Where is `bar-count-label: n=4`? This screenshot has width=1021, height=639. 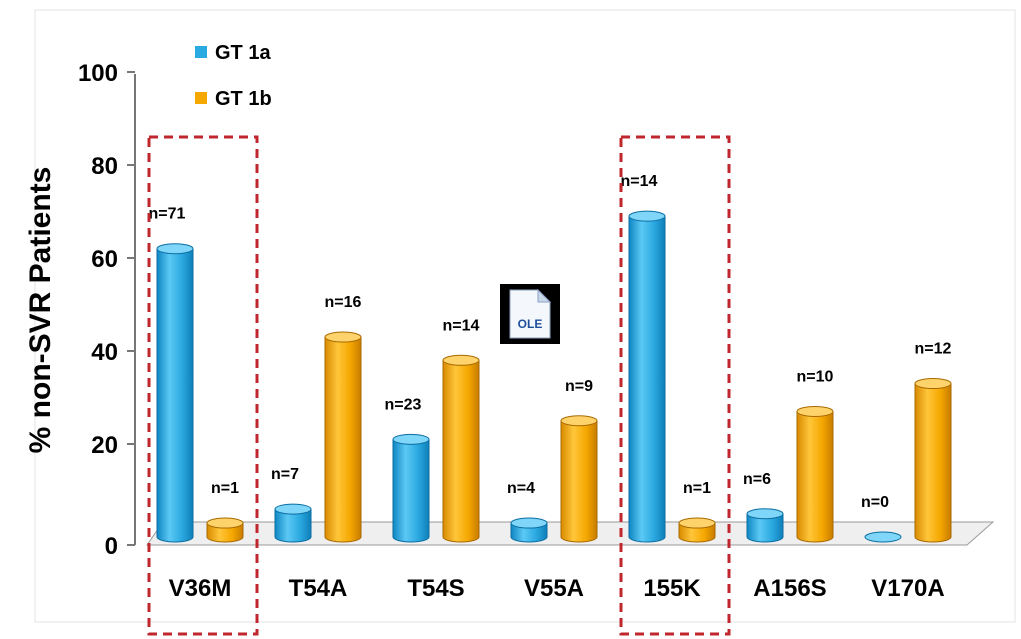
bar-count-label: n=4 is located at coordinates (521, 488).